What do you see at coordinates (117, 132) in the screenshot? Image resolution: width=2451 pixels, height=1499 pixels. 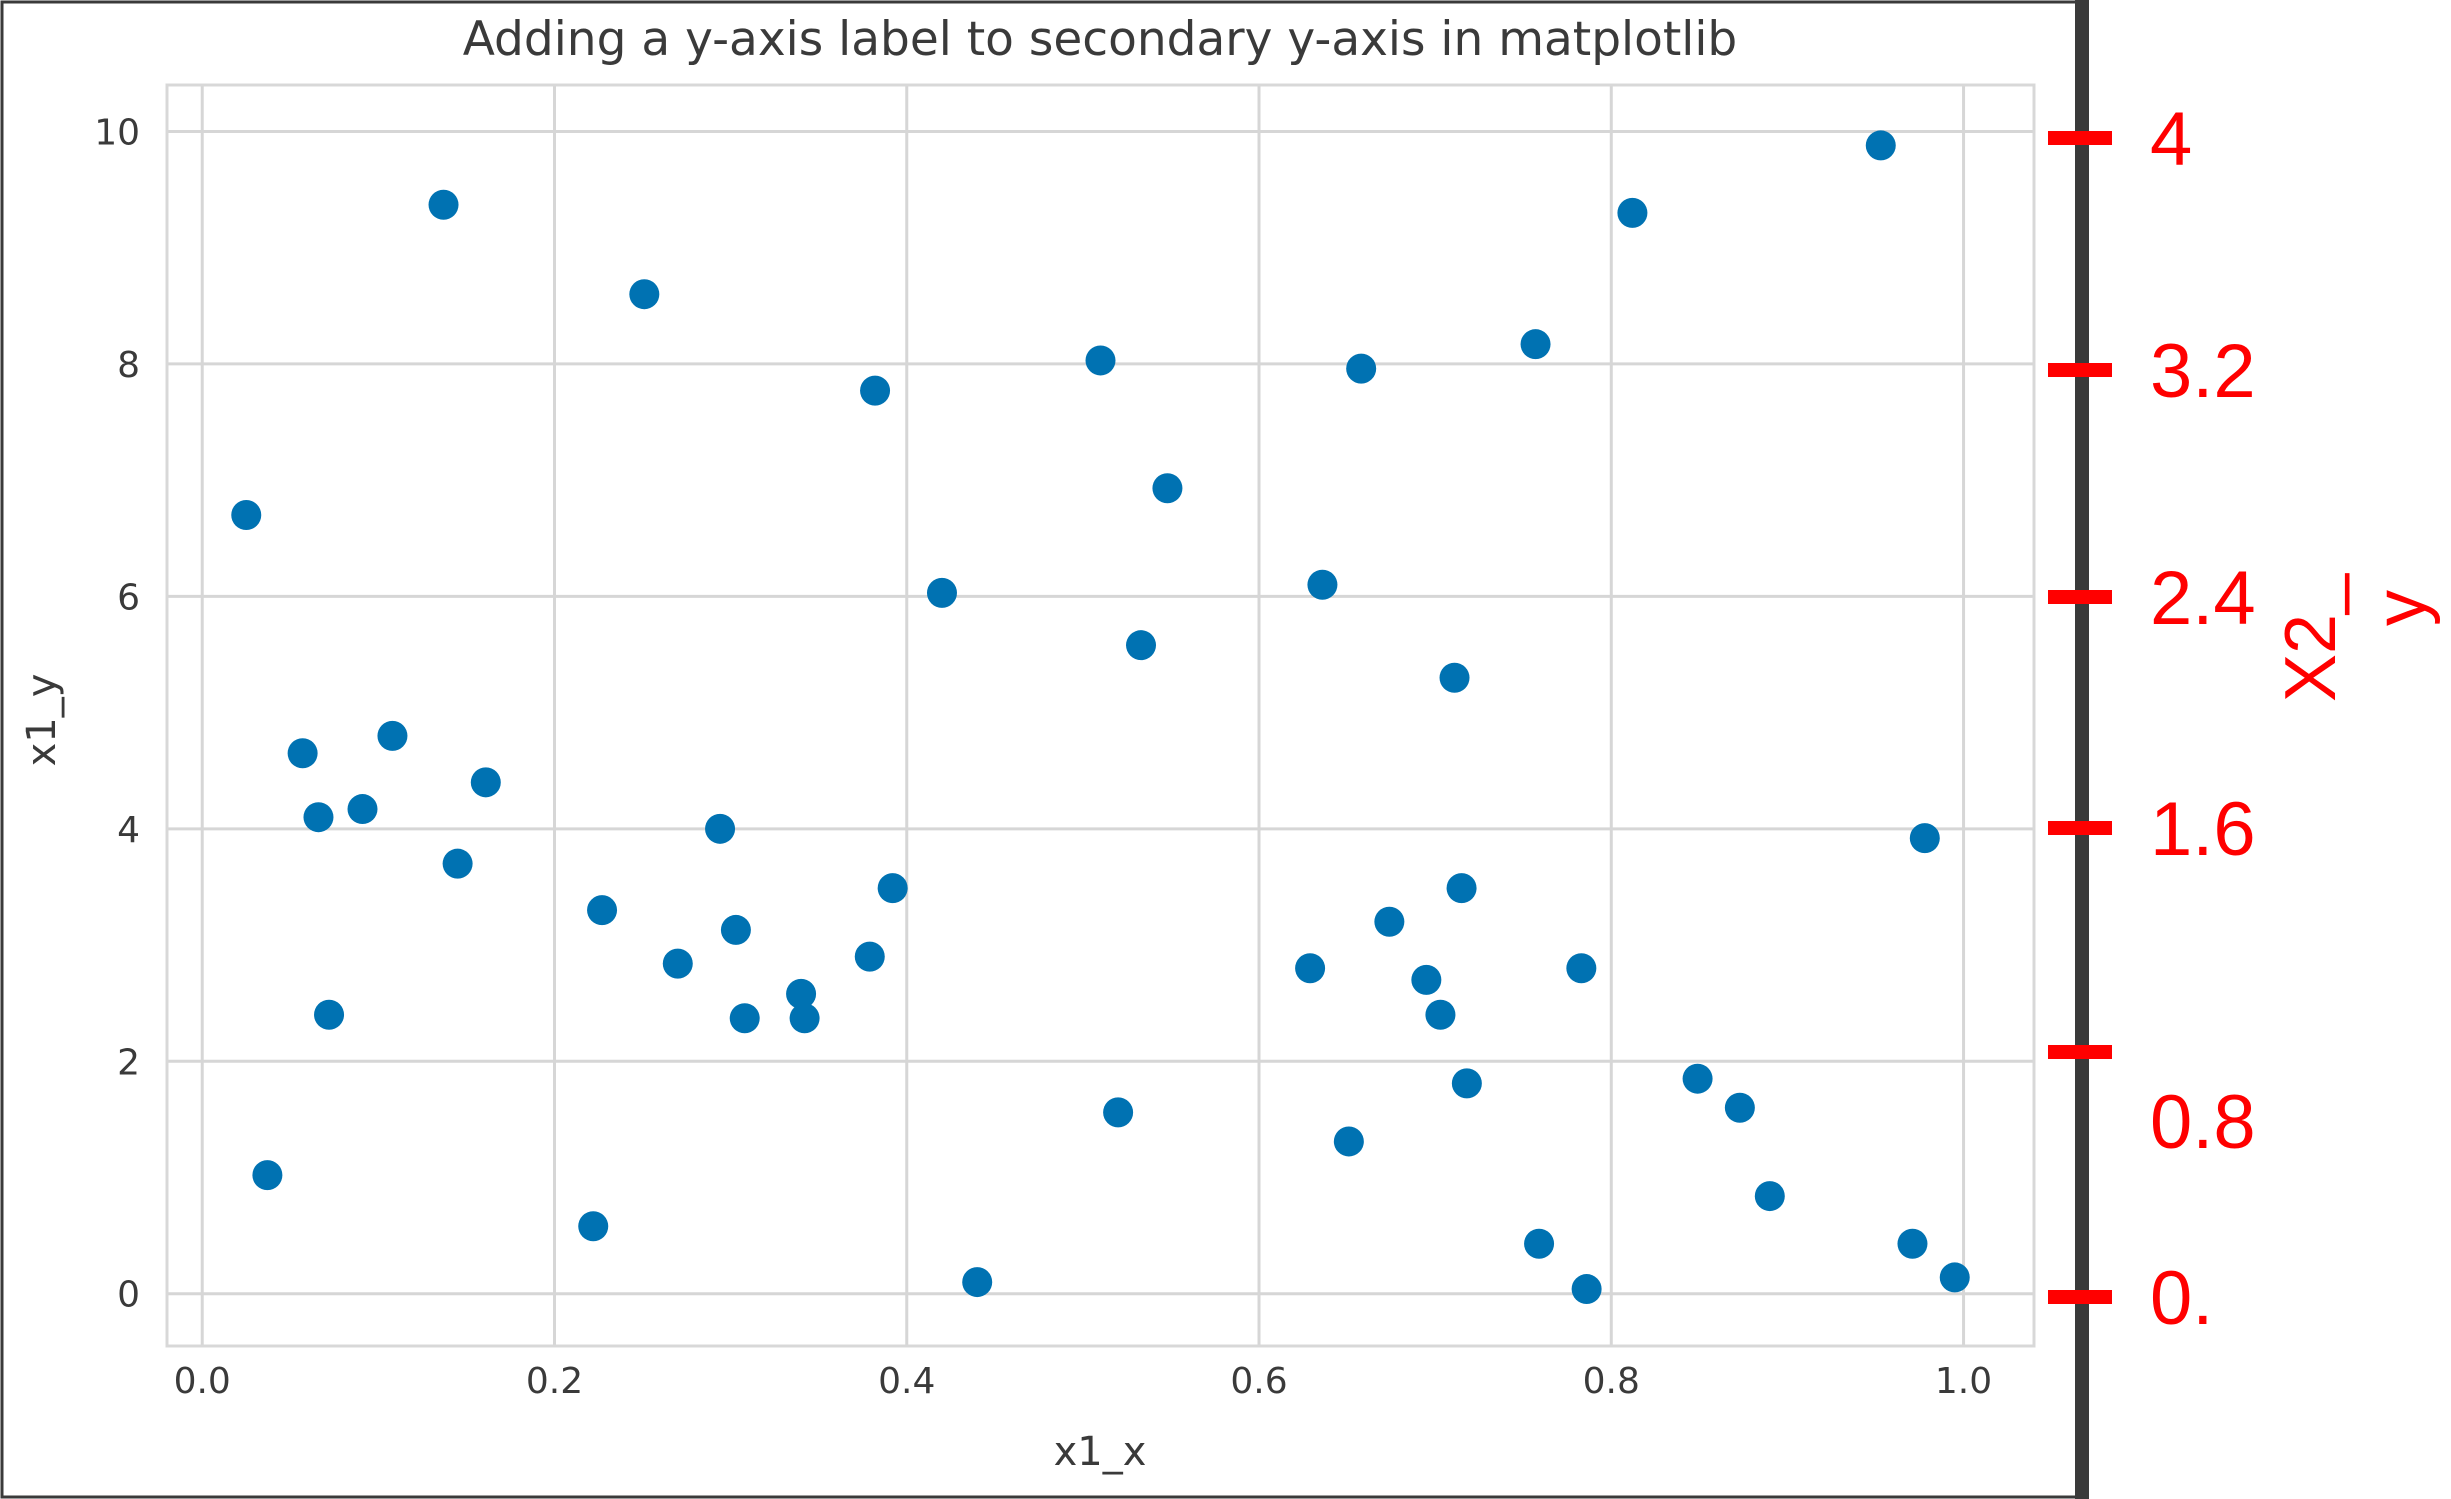 I see `y-tick-label: 10` at bounding box center [117, 132].